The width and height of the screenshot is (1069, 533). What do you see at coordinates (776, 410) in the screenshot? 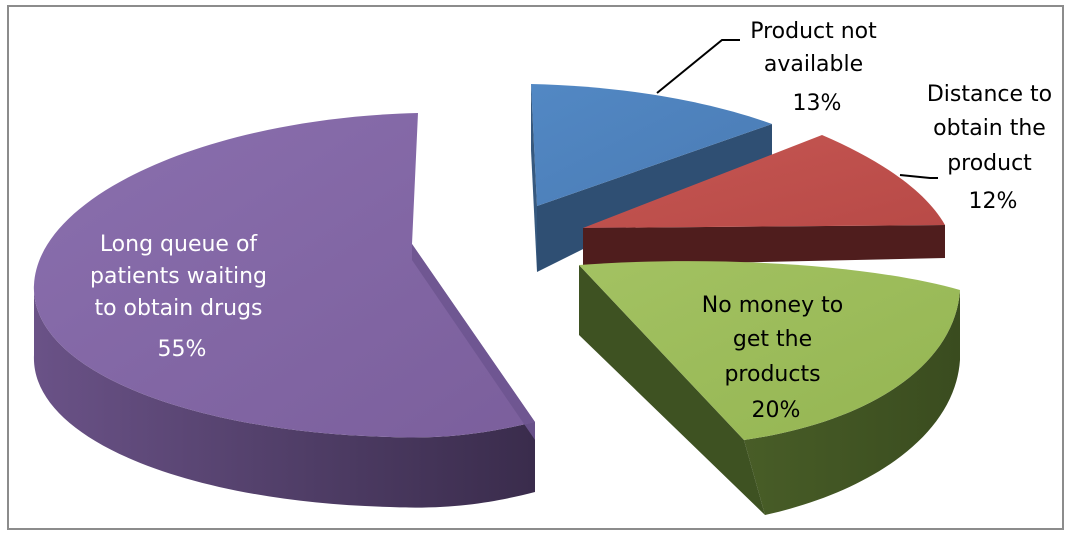
I see `label-no-money-percent: 20%` at bounding box center [776, 410].